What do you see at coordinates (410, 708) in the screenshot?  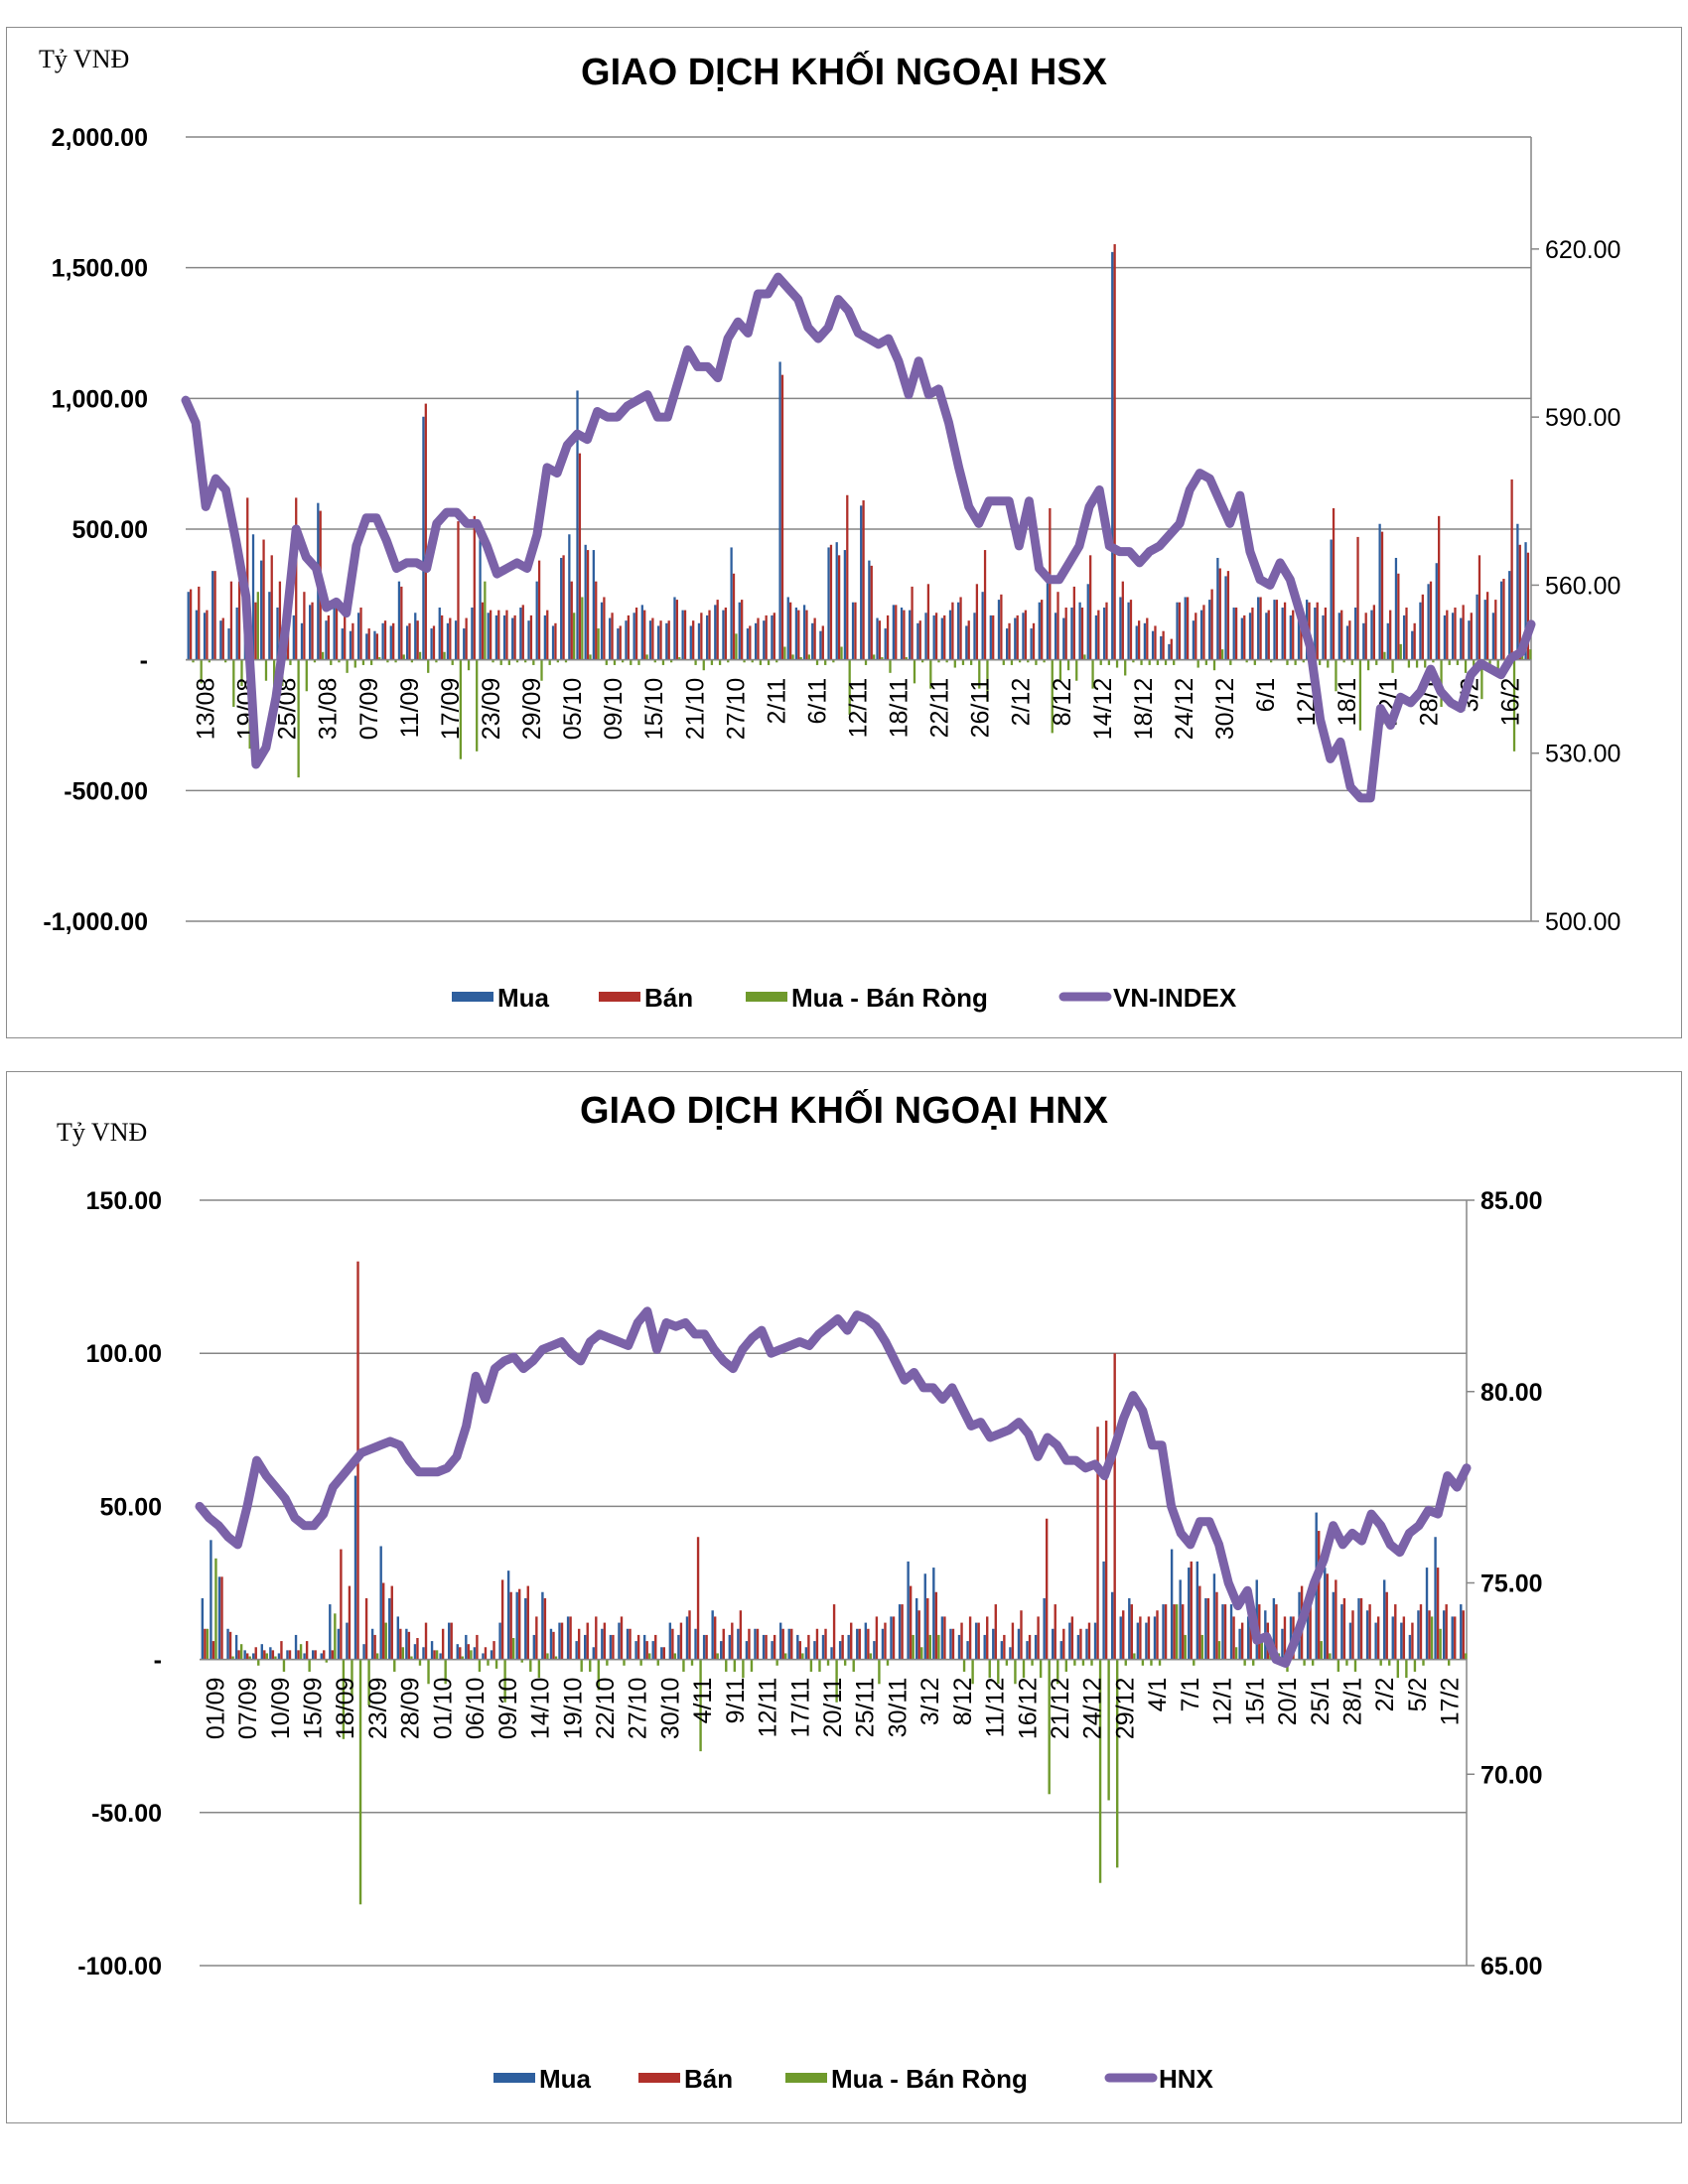 I see `hsx-x-tick-label: 11/09` at bounding box center [410, 708].